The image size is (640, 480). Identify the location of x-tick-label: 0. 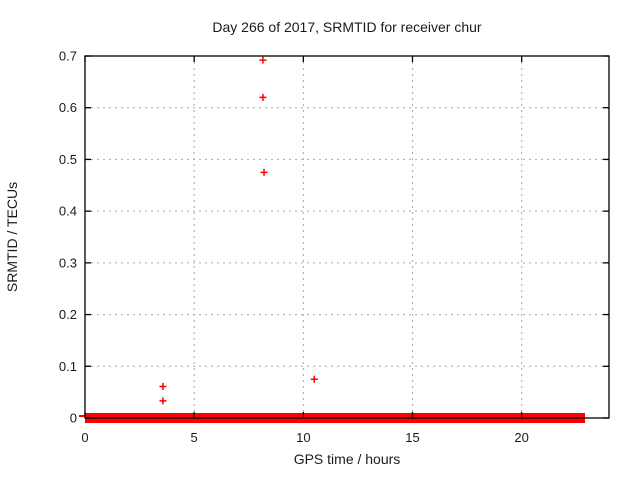
(84, 437).